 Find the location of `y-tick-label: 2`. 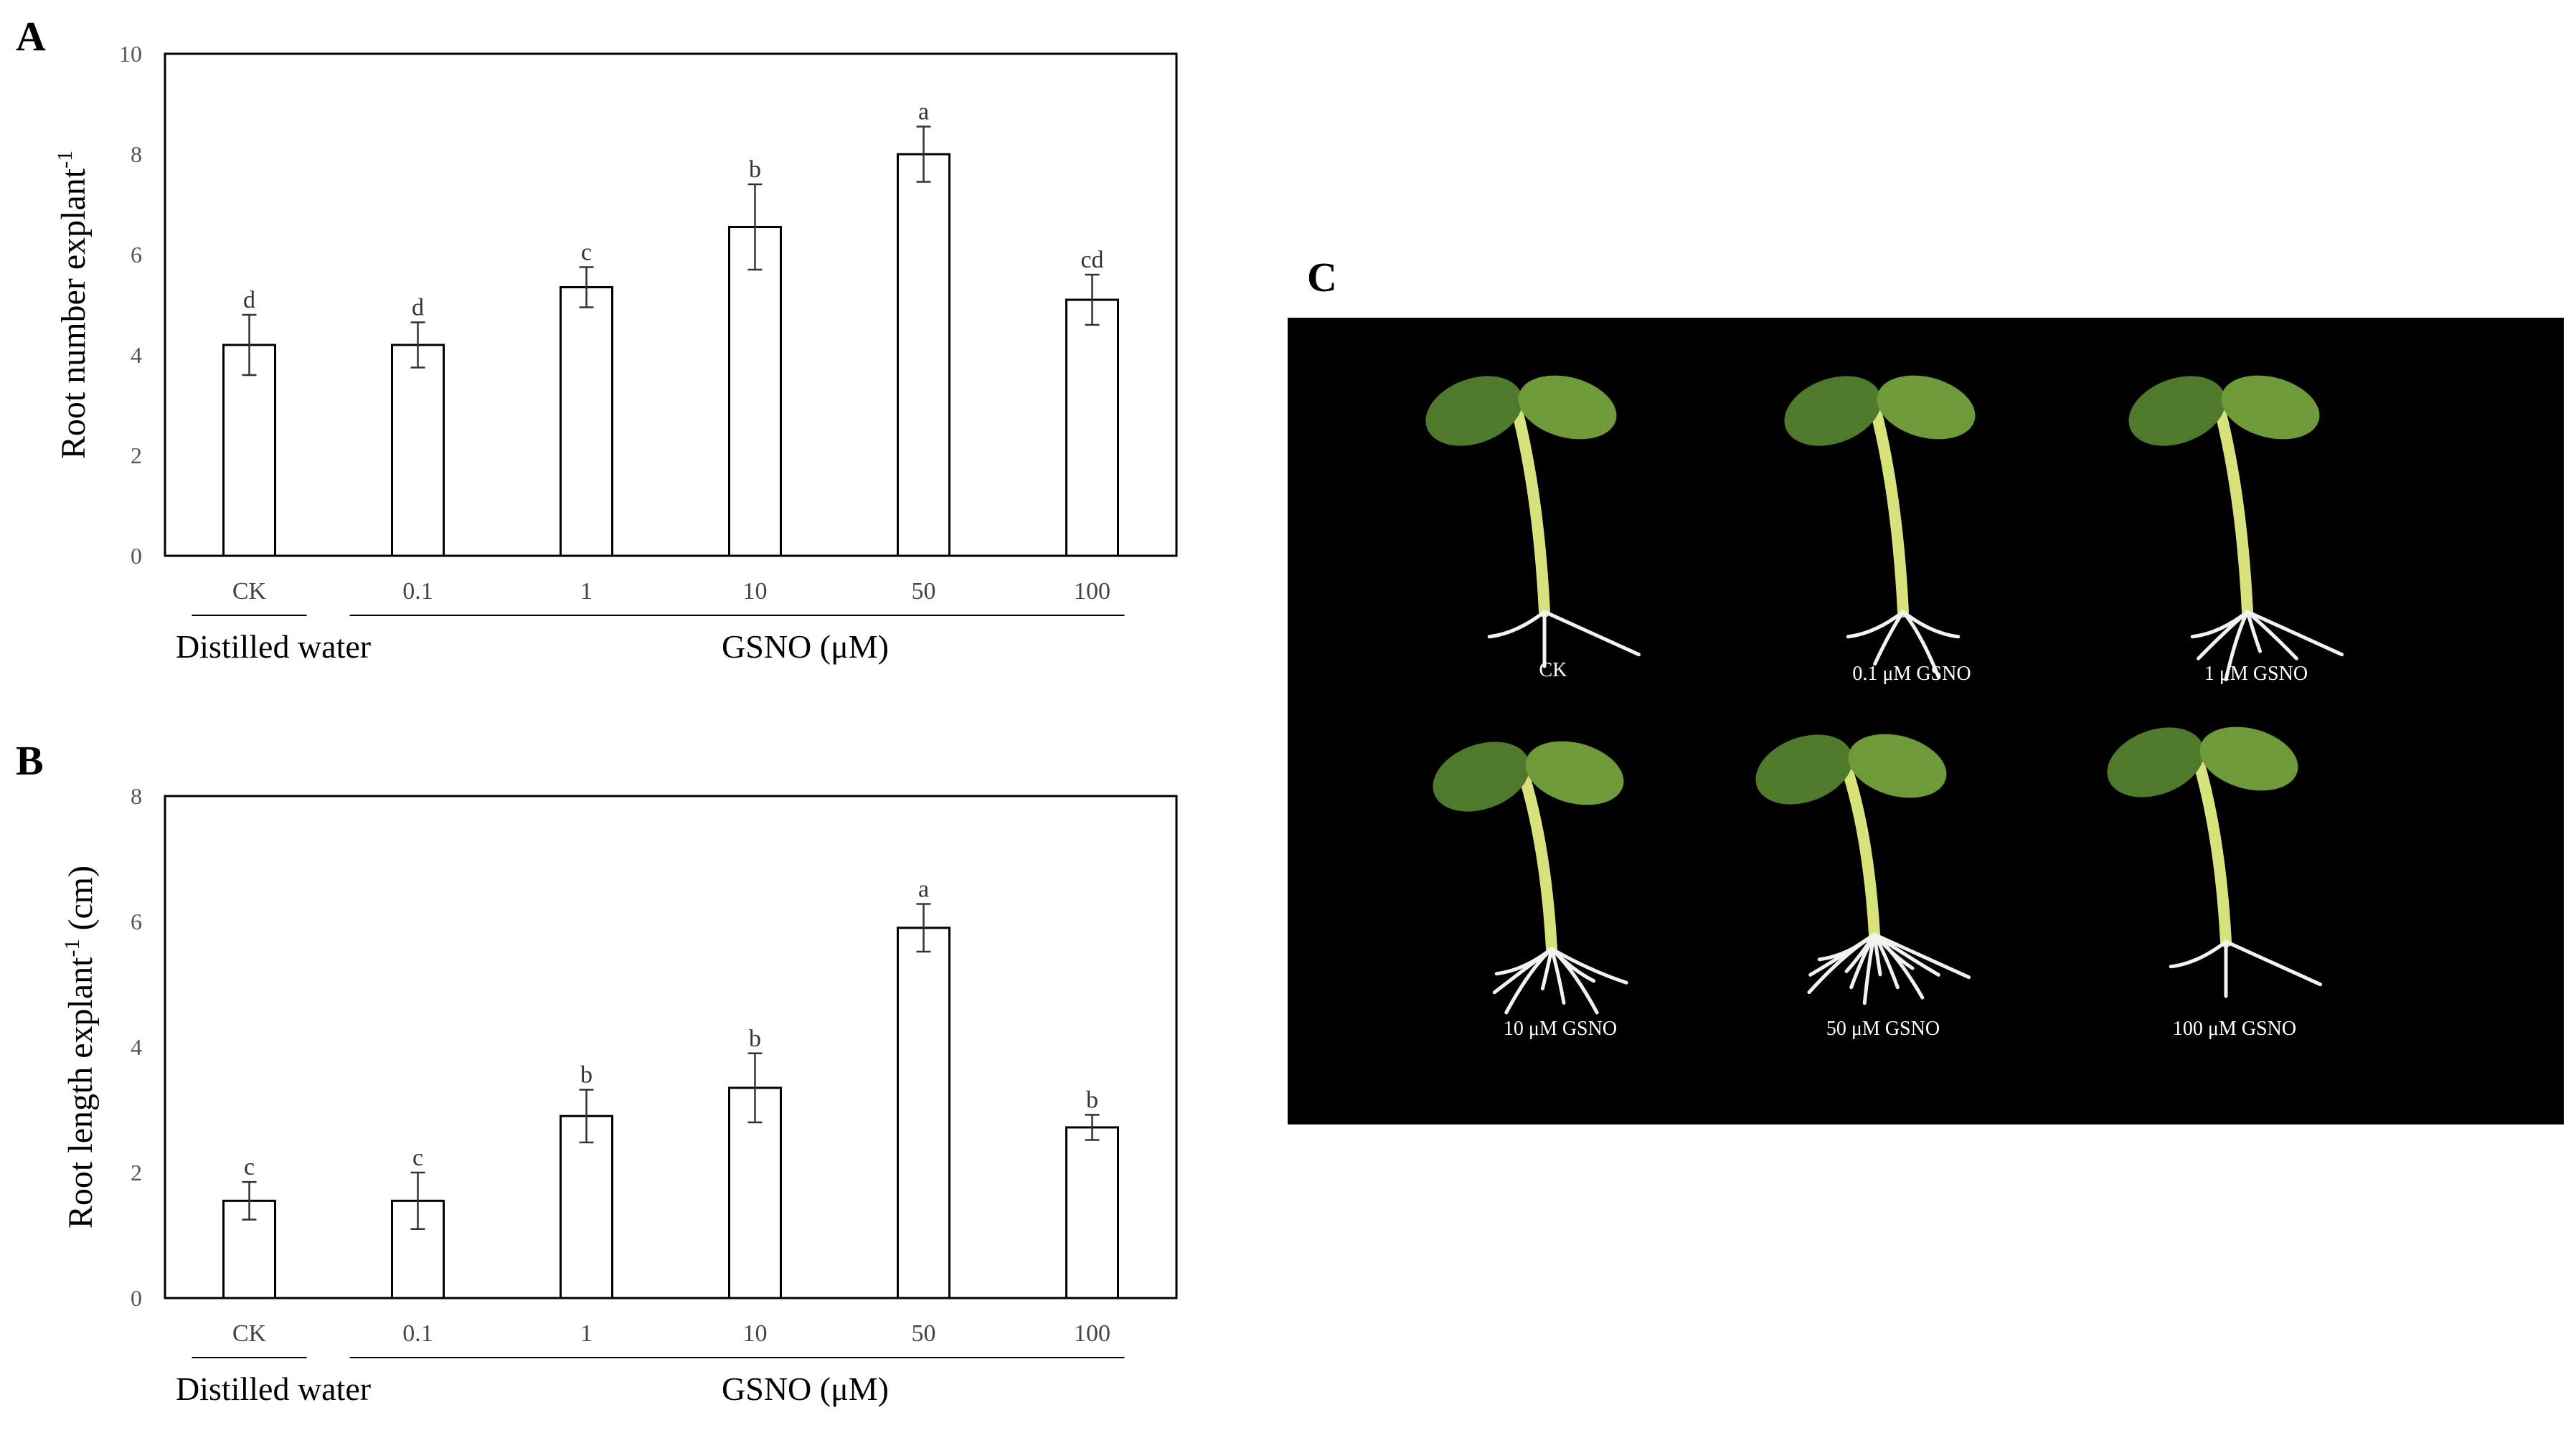

y-tick-label: 2 is located at coordinates (136, 1172).